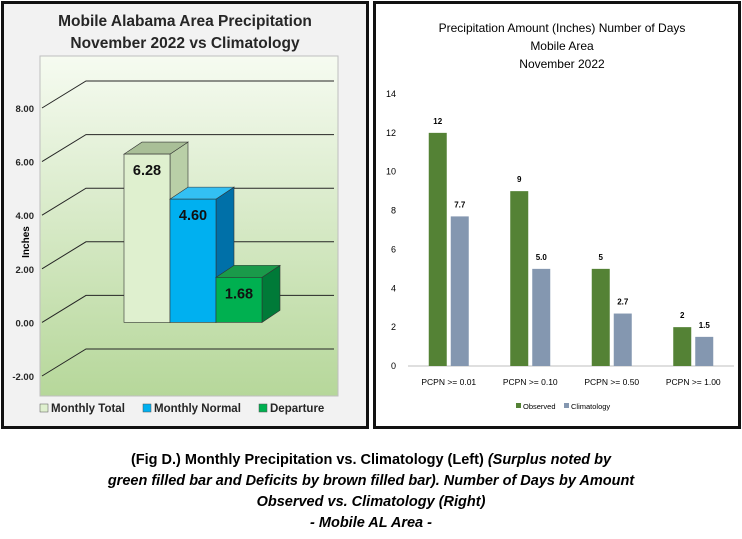 The image size is (742, 539). What do you see at coordinates (25, 163) in the screenshot?
I see `left-y-tick-label: 6.00` at bounding box center [25, 163].